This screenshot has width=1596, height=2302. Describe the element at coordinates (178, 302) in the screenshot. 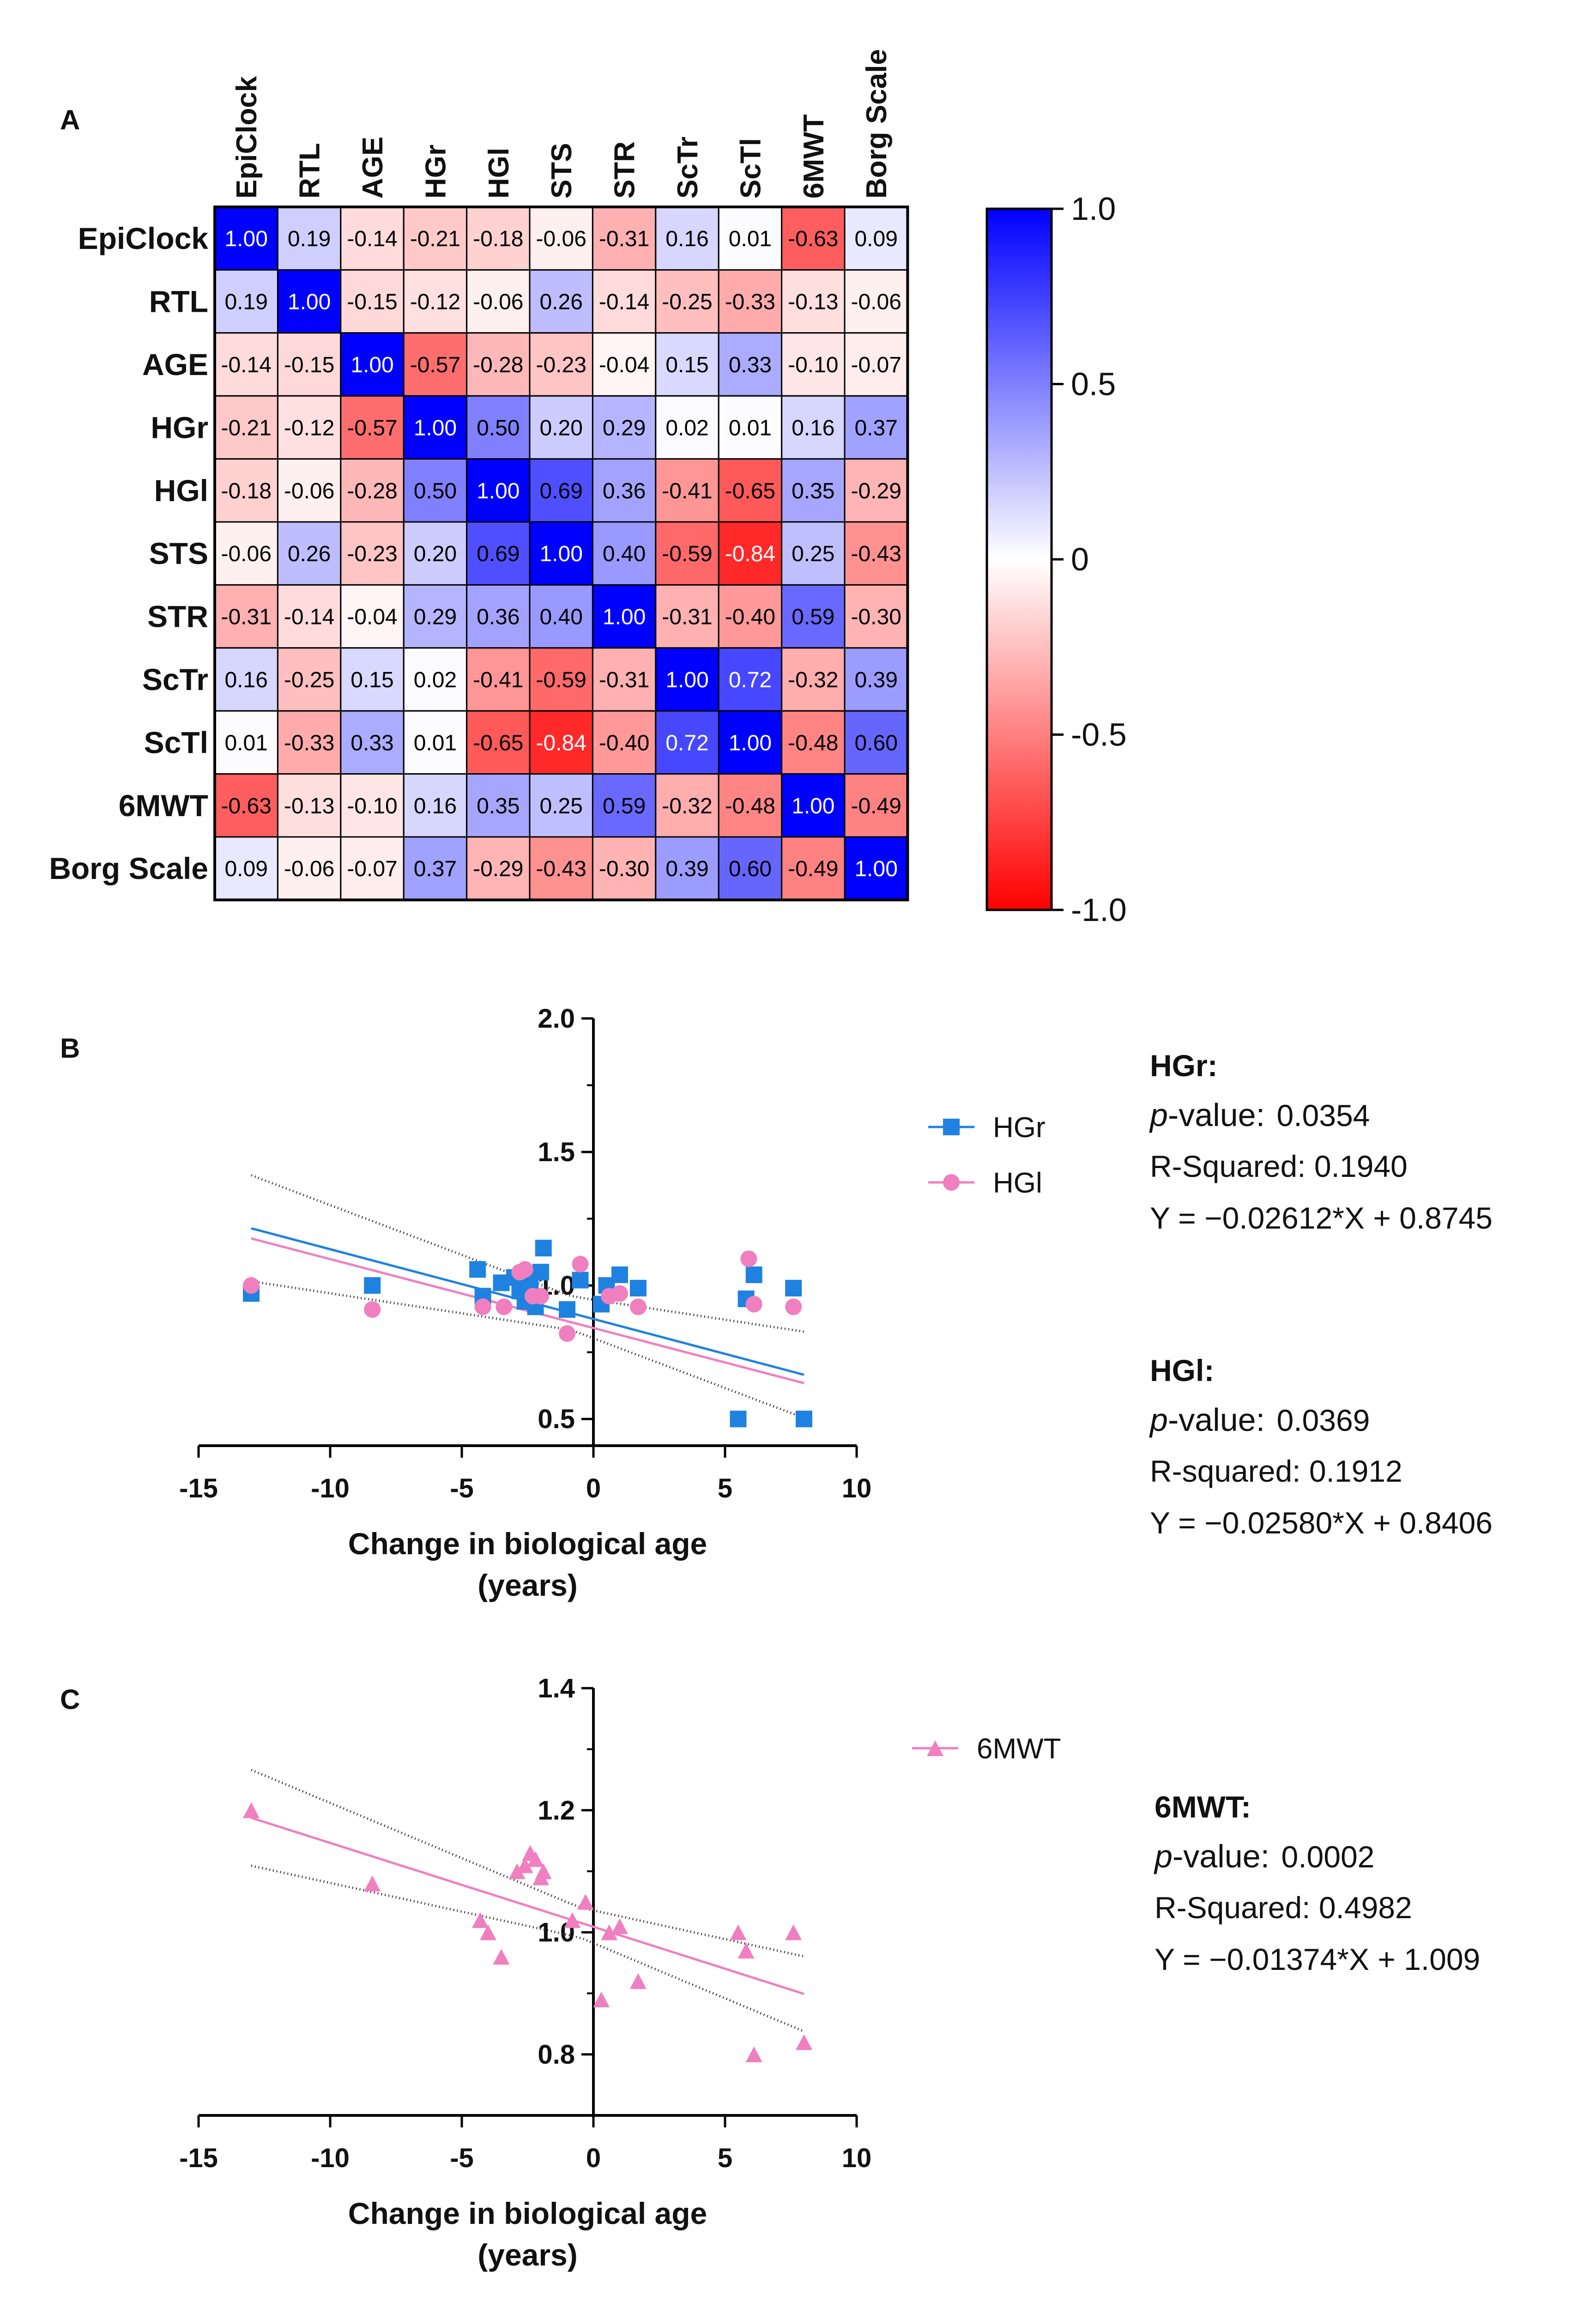

I see `row-label: RTL` at that location.